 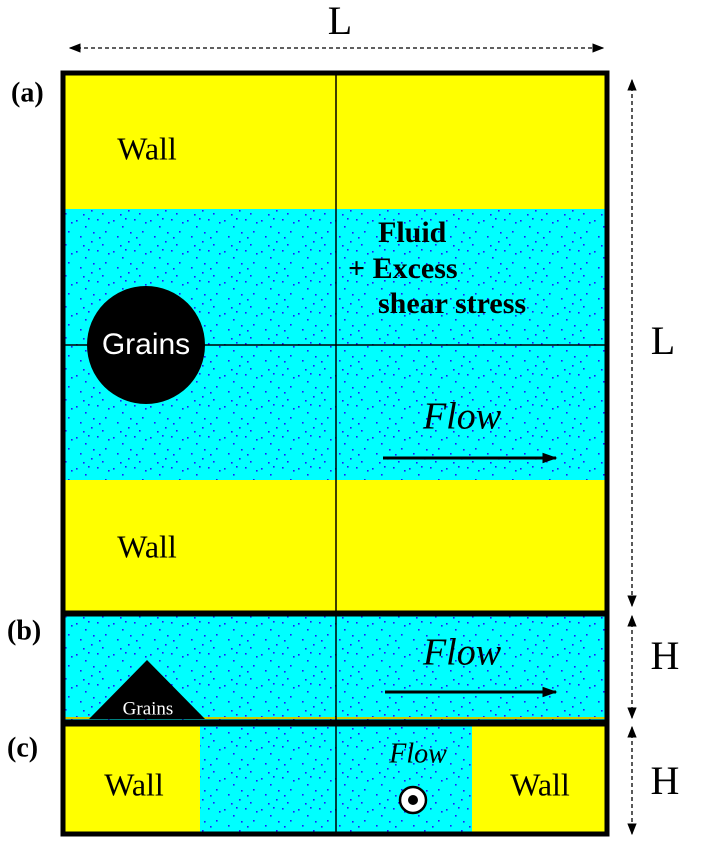 What do you see at coordinates (340, 21) in the screenshot?
I see `width-label: L` at bounding box center [340, 21].